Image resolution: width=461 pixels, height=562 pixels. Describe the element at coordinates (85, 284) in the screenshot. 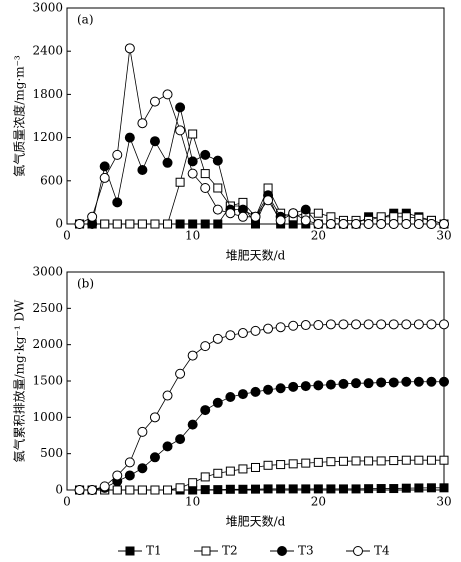

I see `panel-label: (b)` at that location.